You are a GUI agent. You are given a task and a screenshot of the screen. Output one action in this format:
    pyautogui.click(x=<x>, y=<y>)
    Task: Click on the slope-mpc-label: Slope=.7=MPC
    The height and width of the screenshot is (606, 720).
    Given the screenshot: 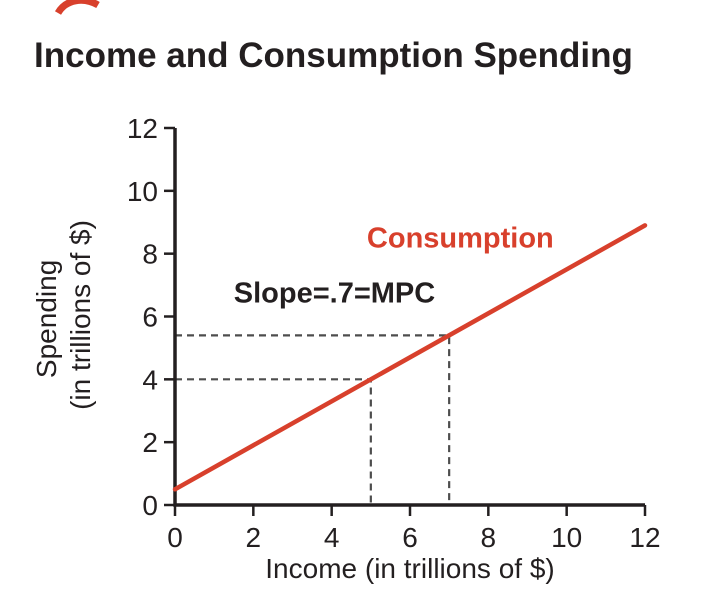 What is the action you would take?
    pyautogui.click(x=335, y=293)
    